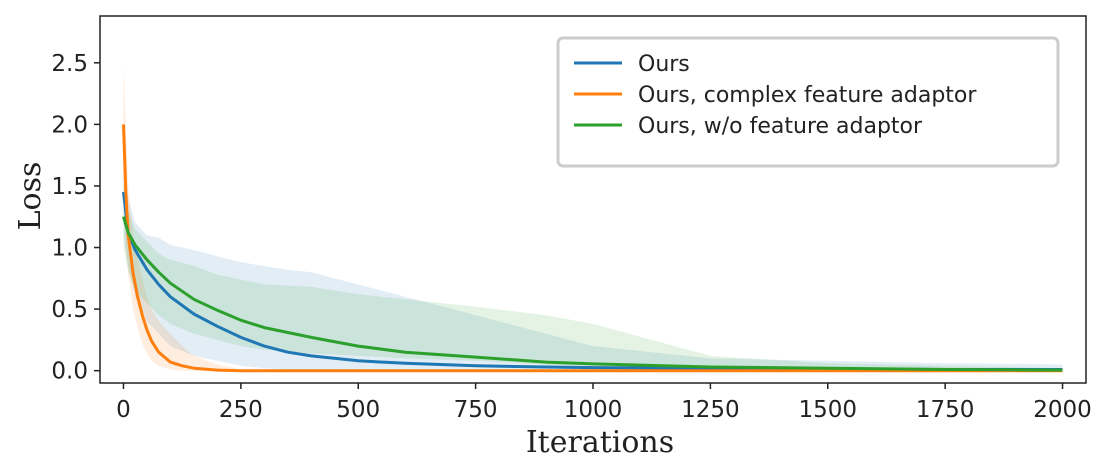 The image size is (1098, 470). Describe the element at coordinates (241, 410) in the screenshot. I see `x-tick-label: 250` at that location.